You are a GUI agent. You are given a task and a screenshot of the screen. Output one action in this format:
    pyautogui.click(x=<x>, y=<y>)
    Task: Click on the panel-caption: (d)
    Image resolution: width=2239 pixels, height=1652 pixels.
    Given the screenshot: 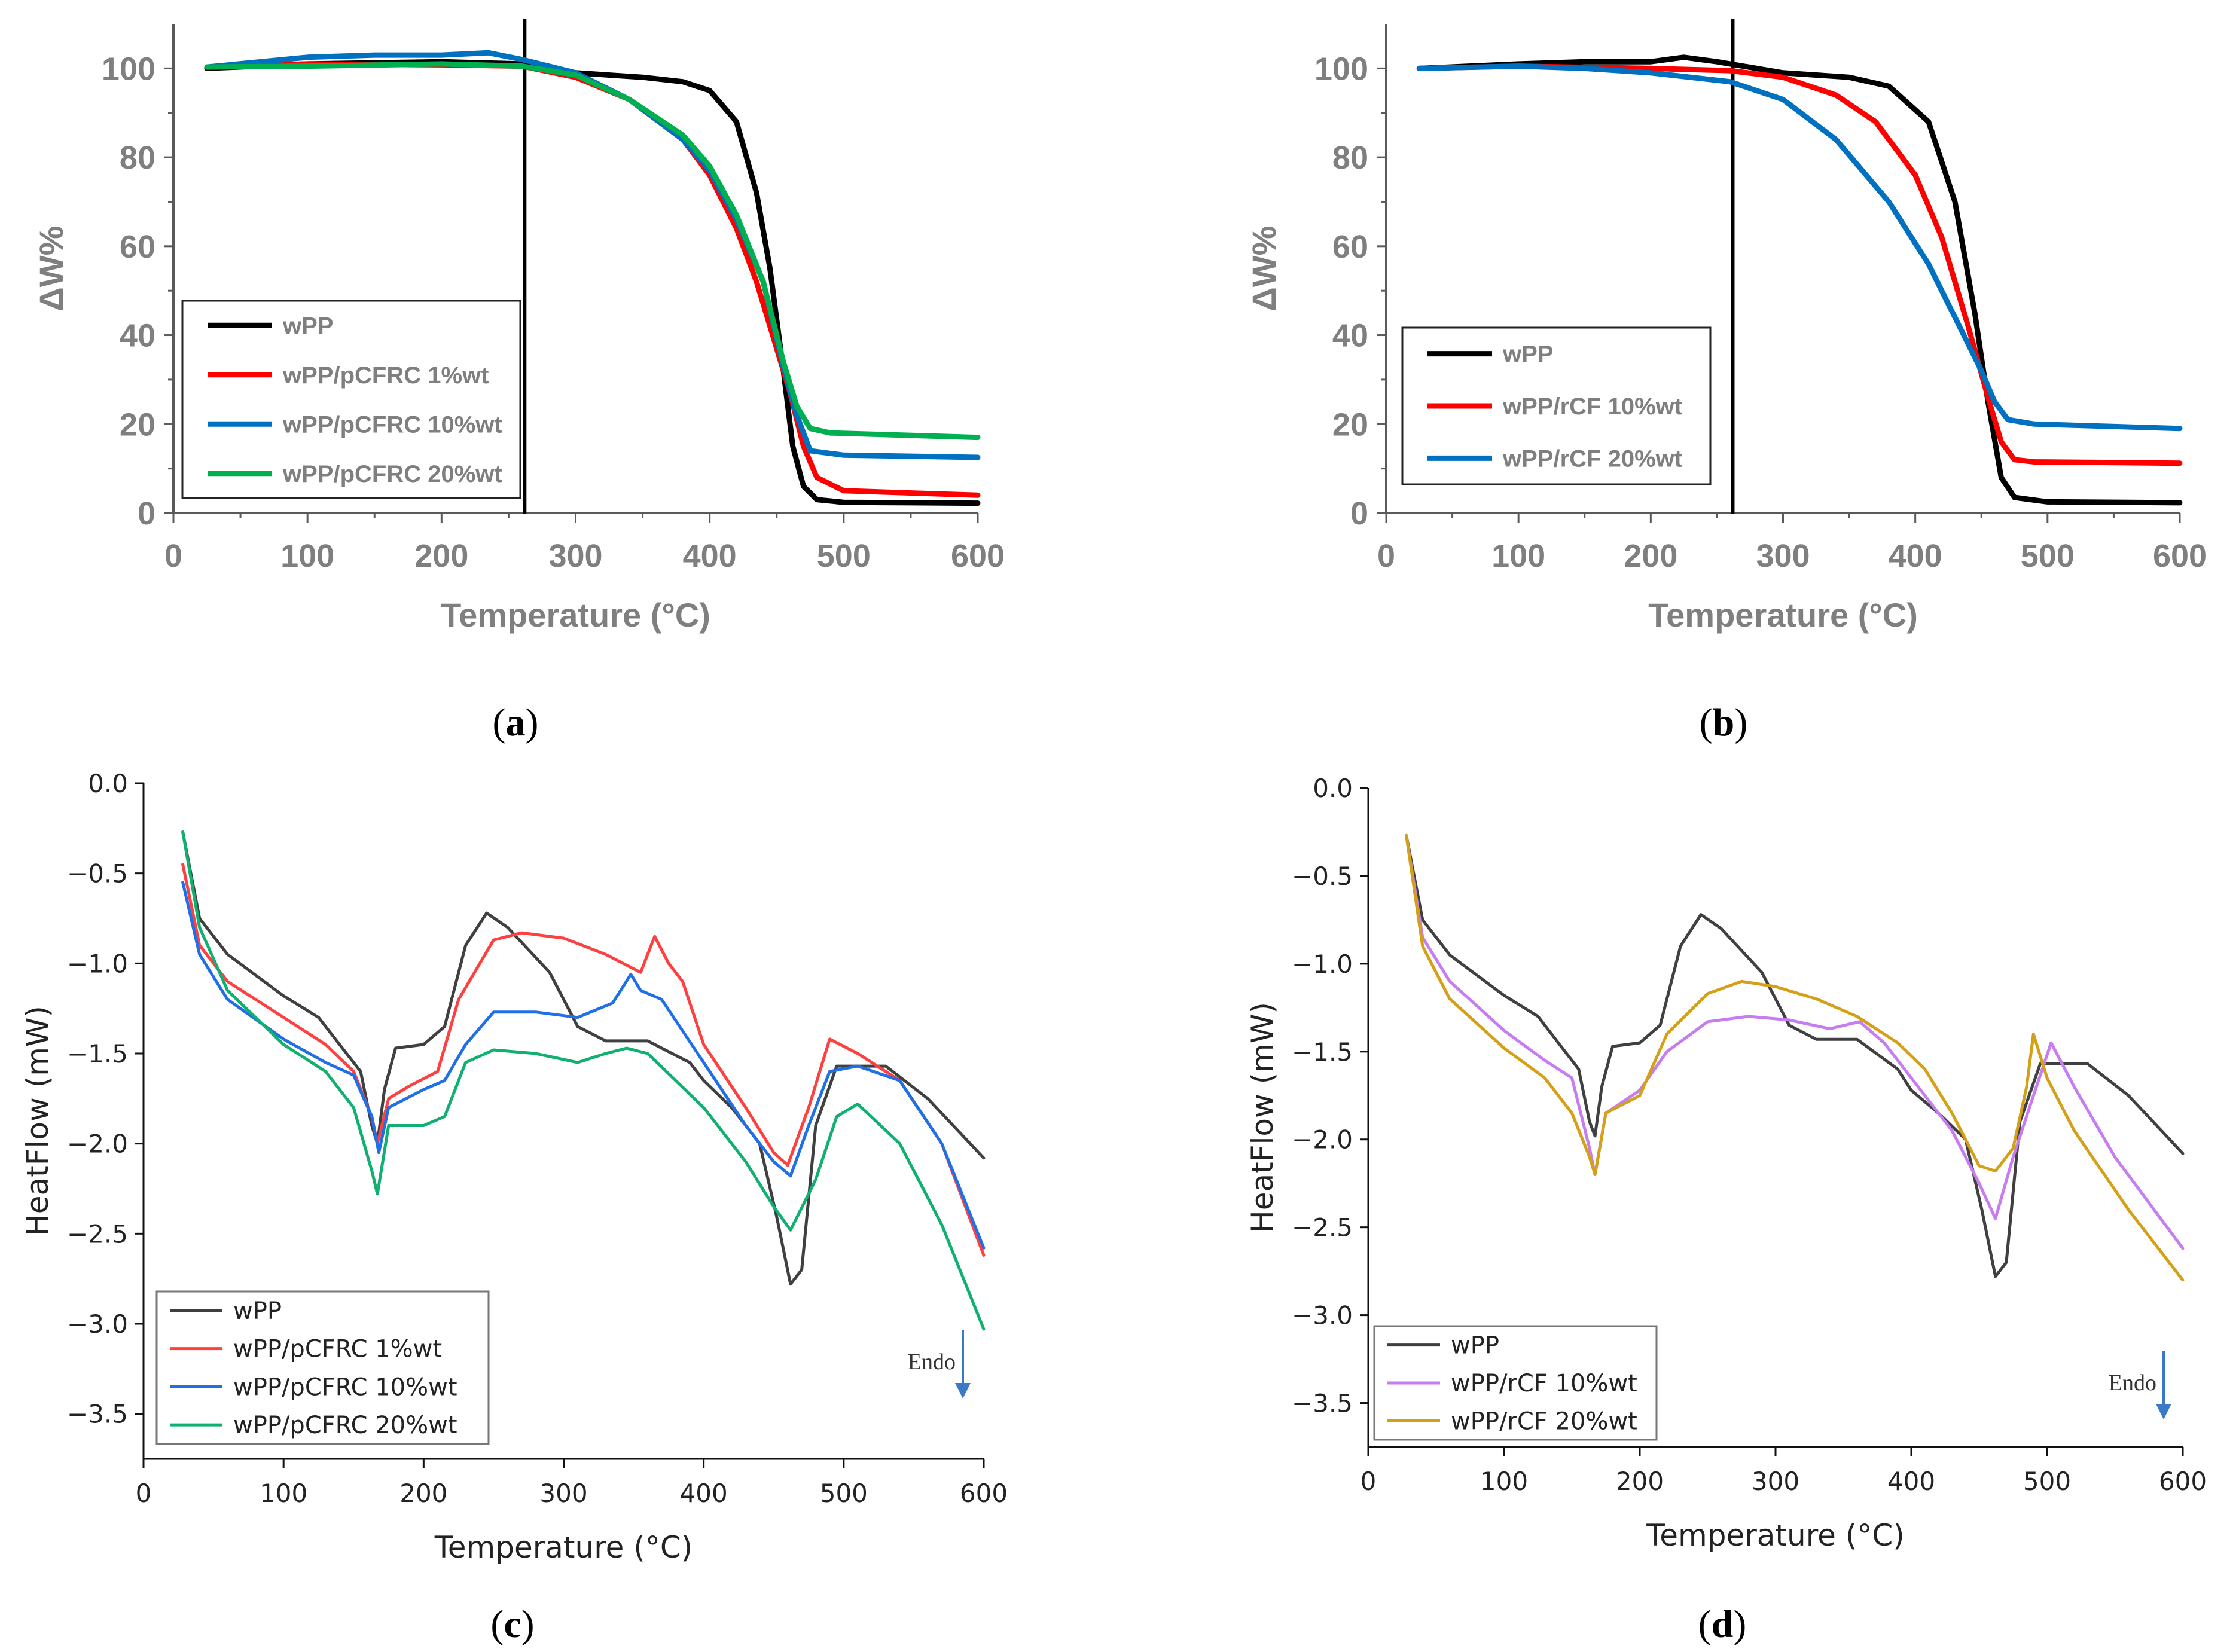 What is the action you would take?
    pyautogui.click(x=1722, y=1624)
    